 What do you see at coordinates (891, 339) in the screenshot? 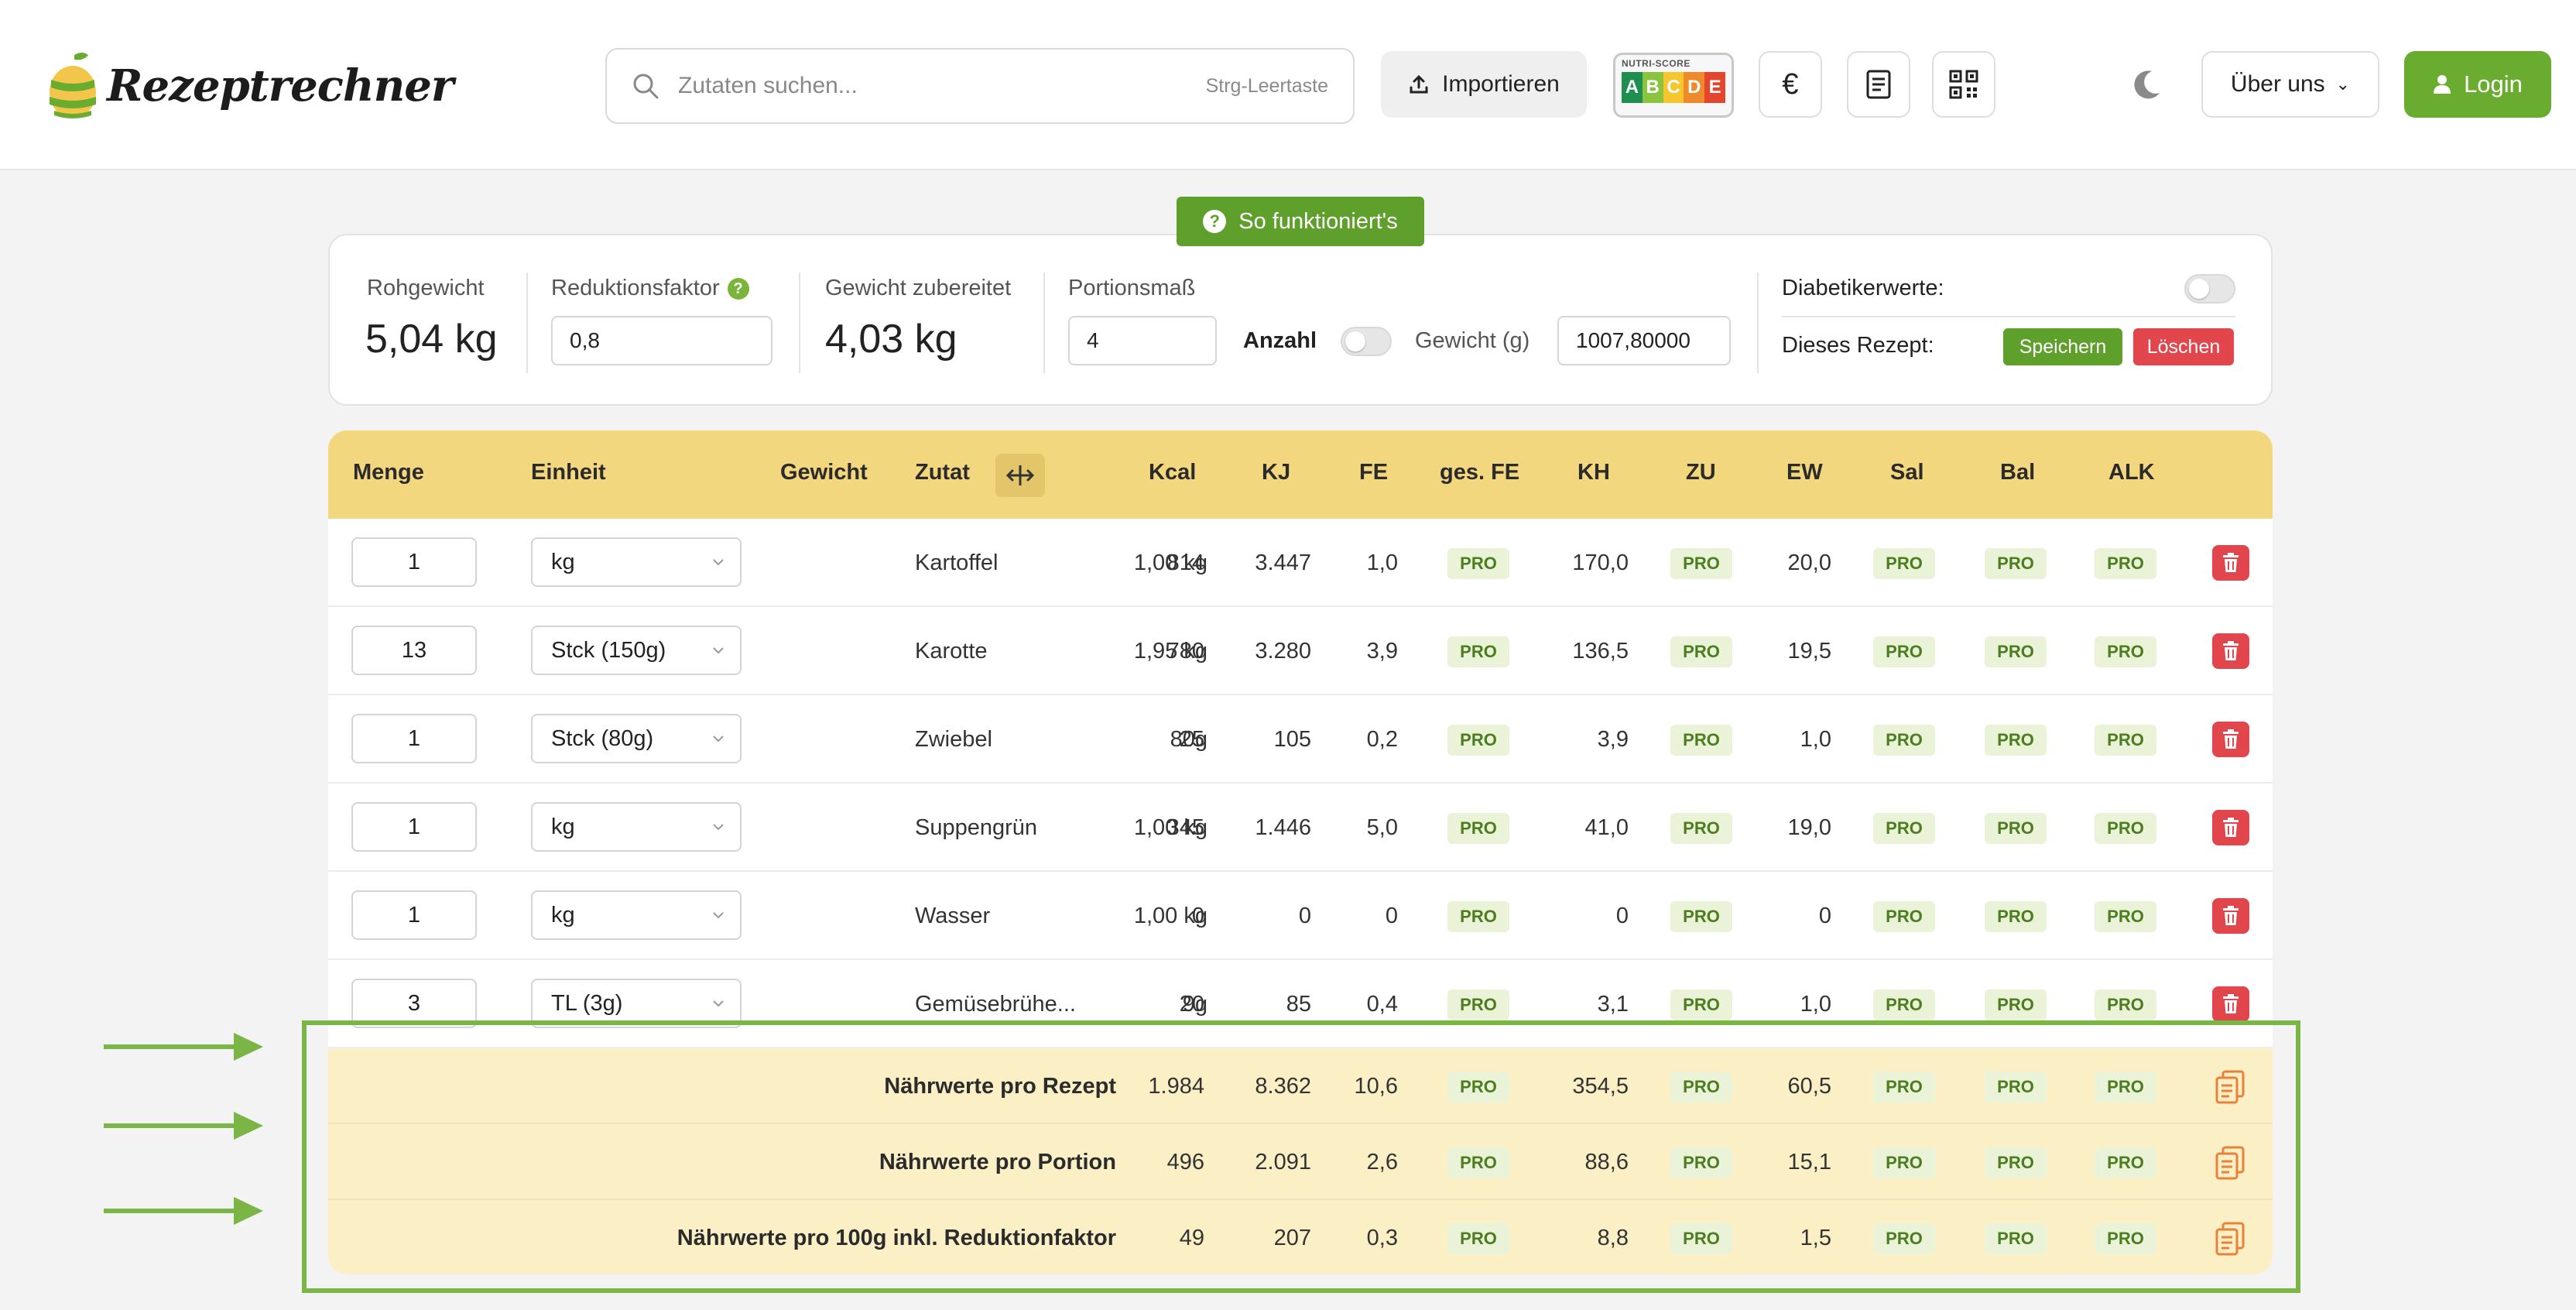
I see `prepared-weight-value: 4,03 kg` at bounding box center [891, 339].